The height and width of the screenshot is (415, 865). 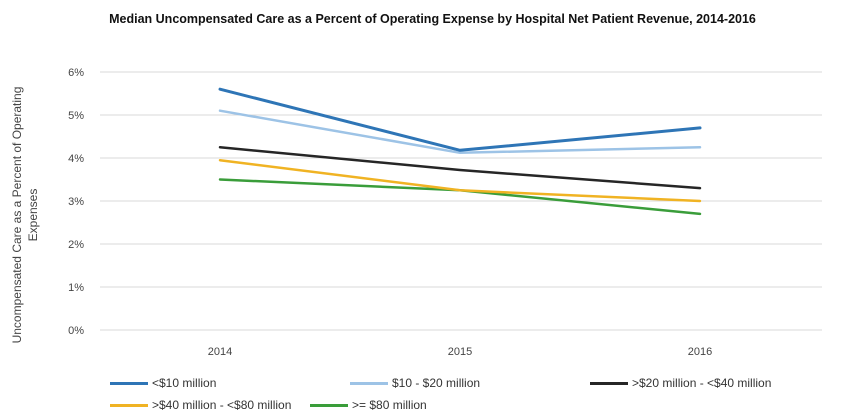 What do you see at coordinates (129, 383) in the screenshot?
I see `legend-swatch-under-10m` at bounding box center [129, 383].